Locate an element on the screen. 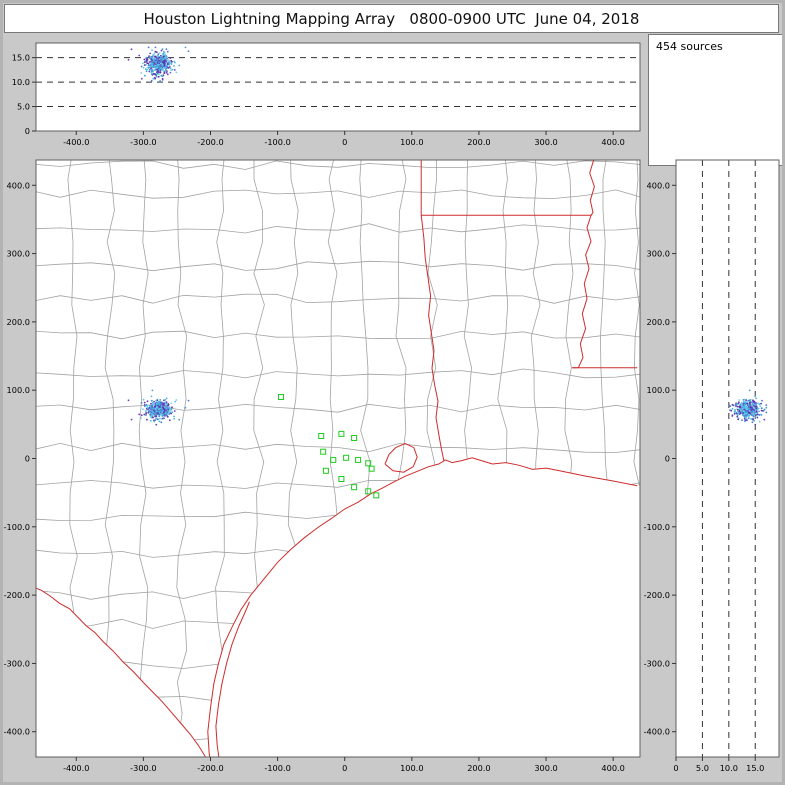  sources-count-label: 454 sources is located at coordinates (689, 46).